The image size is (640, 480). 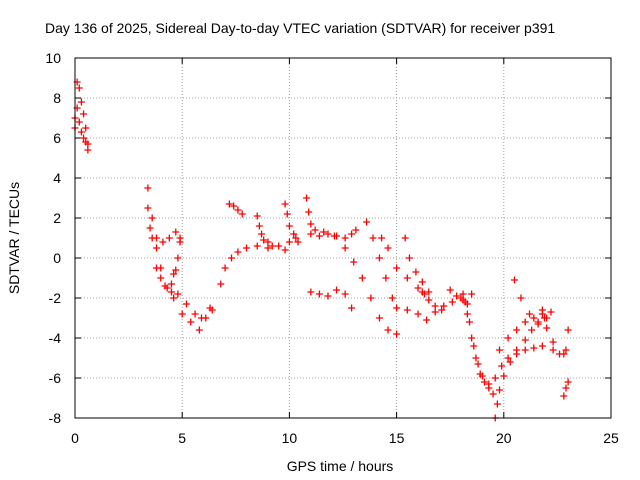 I want to click on x-tick-label: 15, so click(x=397, y=438).